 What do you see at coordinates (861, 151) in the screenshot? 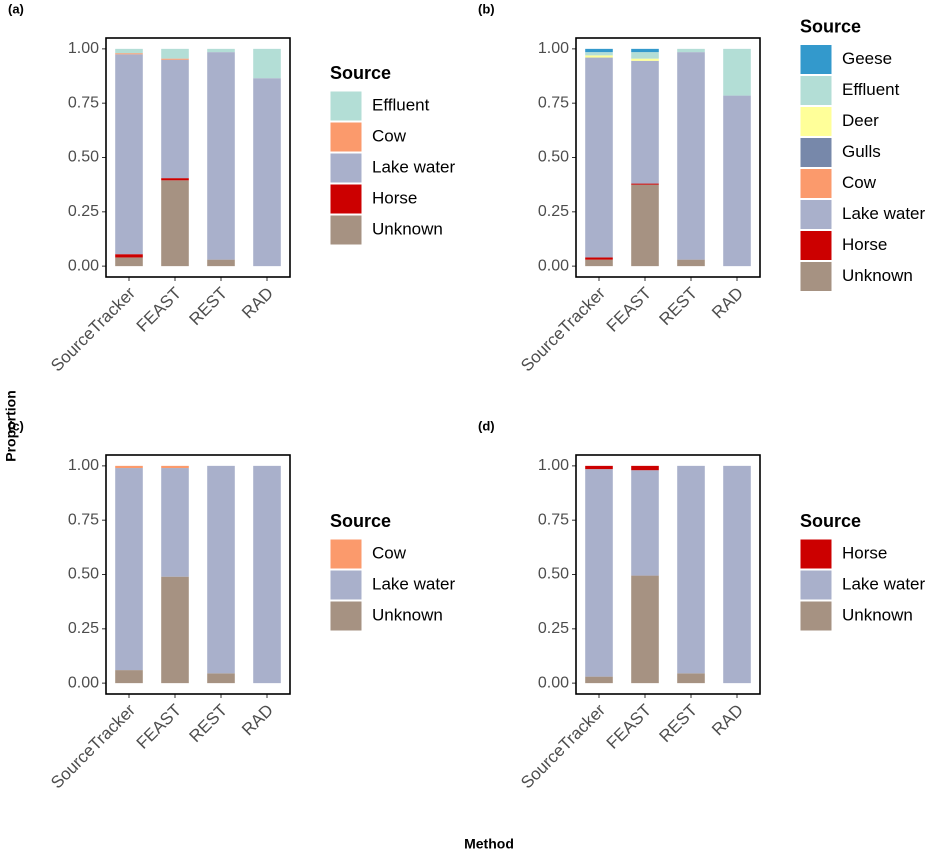
I see `legend-label: Gulls` at bounding box center [861, 151].